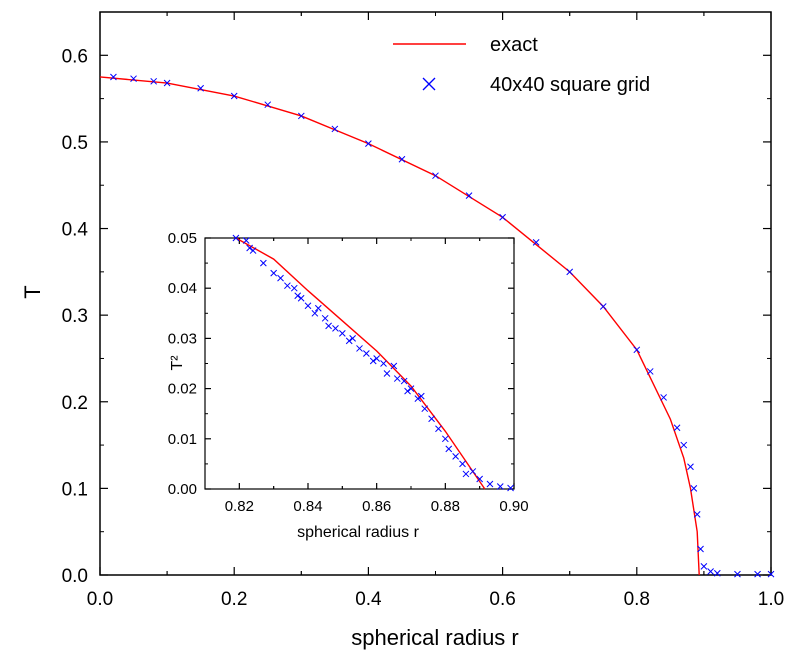 The image size is (785, 655). I want to click on inset-x-tick-label: 0.82, so click(239, 506).